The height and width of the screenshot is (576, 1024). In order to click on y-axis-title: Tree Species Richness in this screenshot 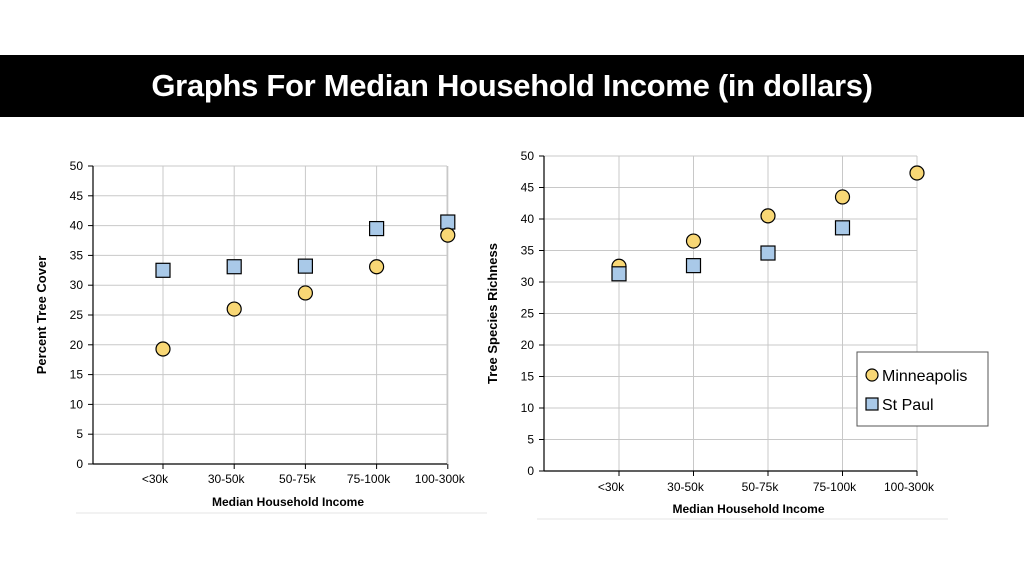, I will do `click(492, 313)`.